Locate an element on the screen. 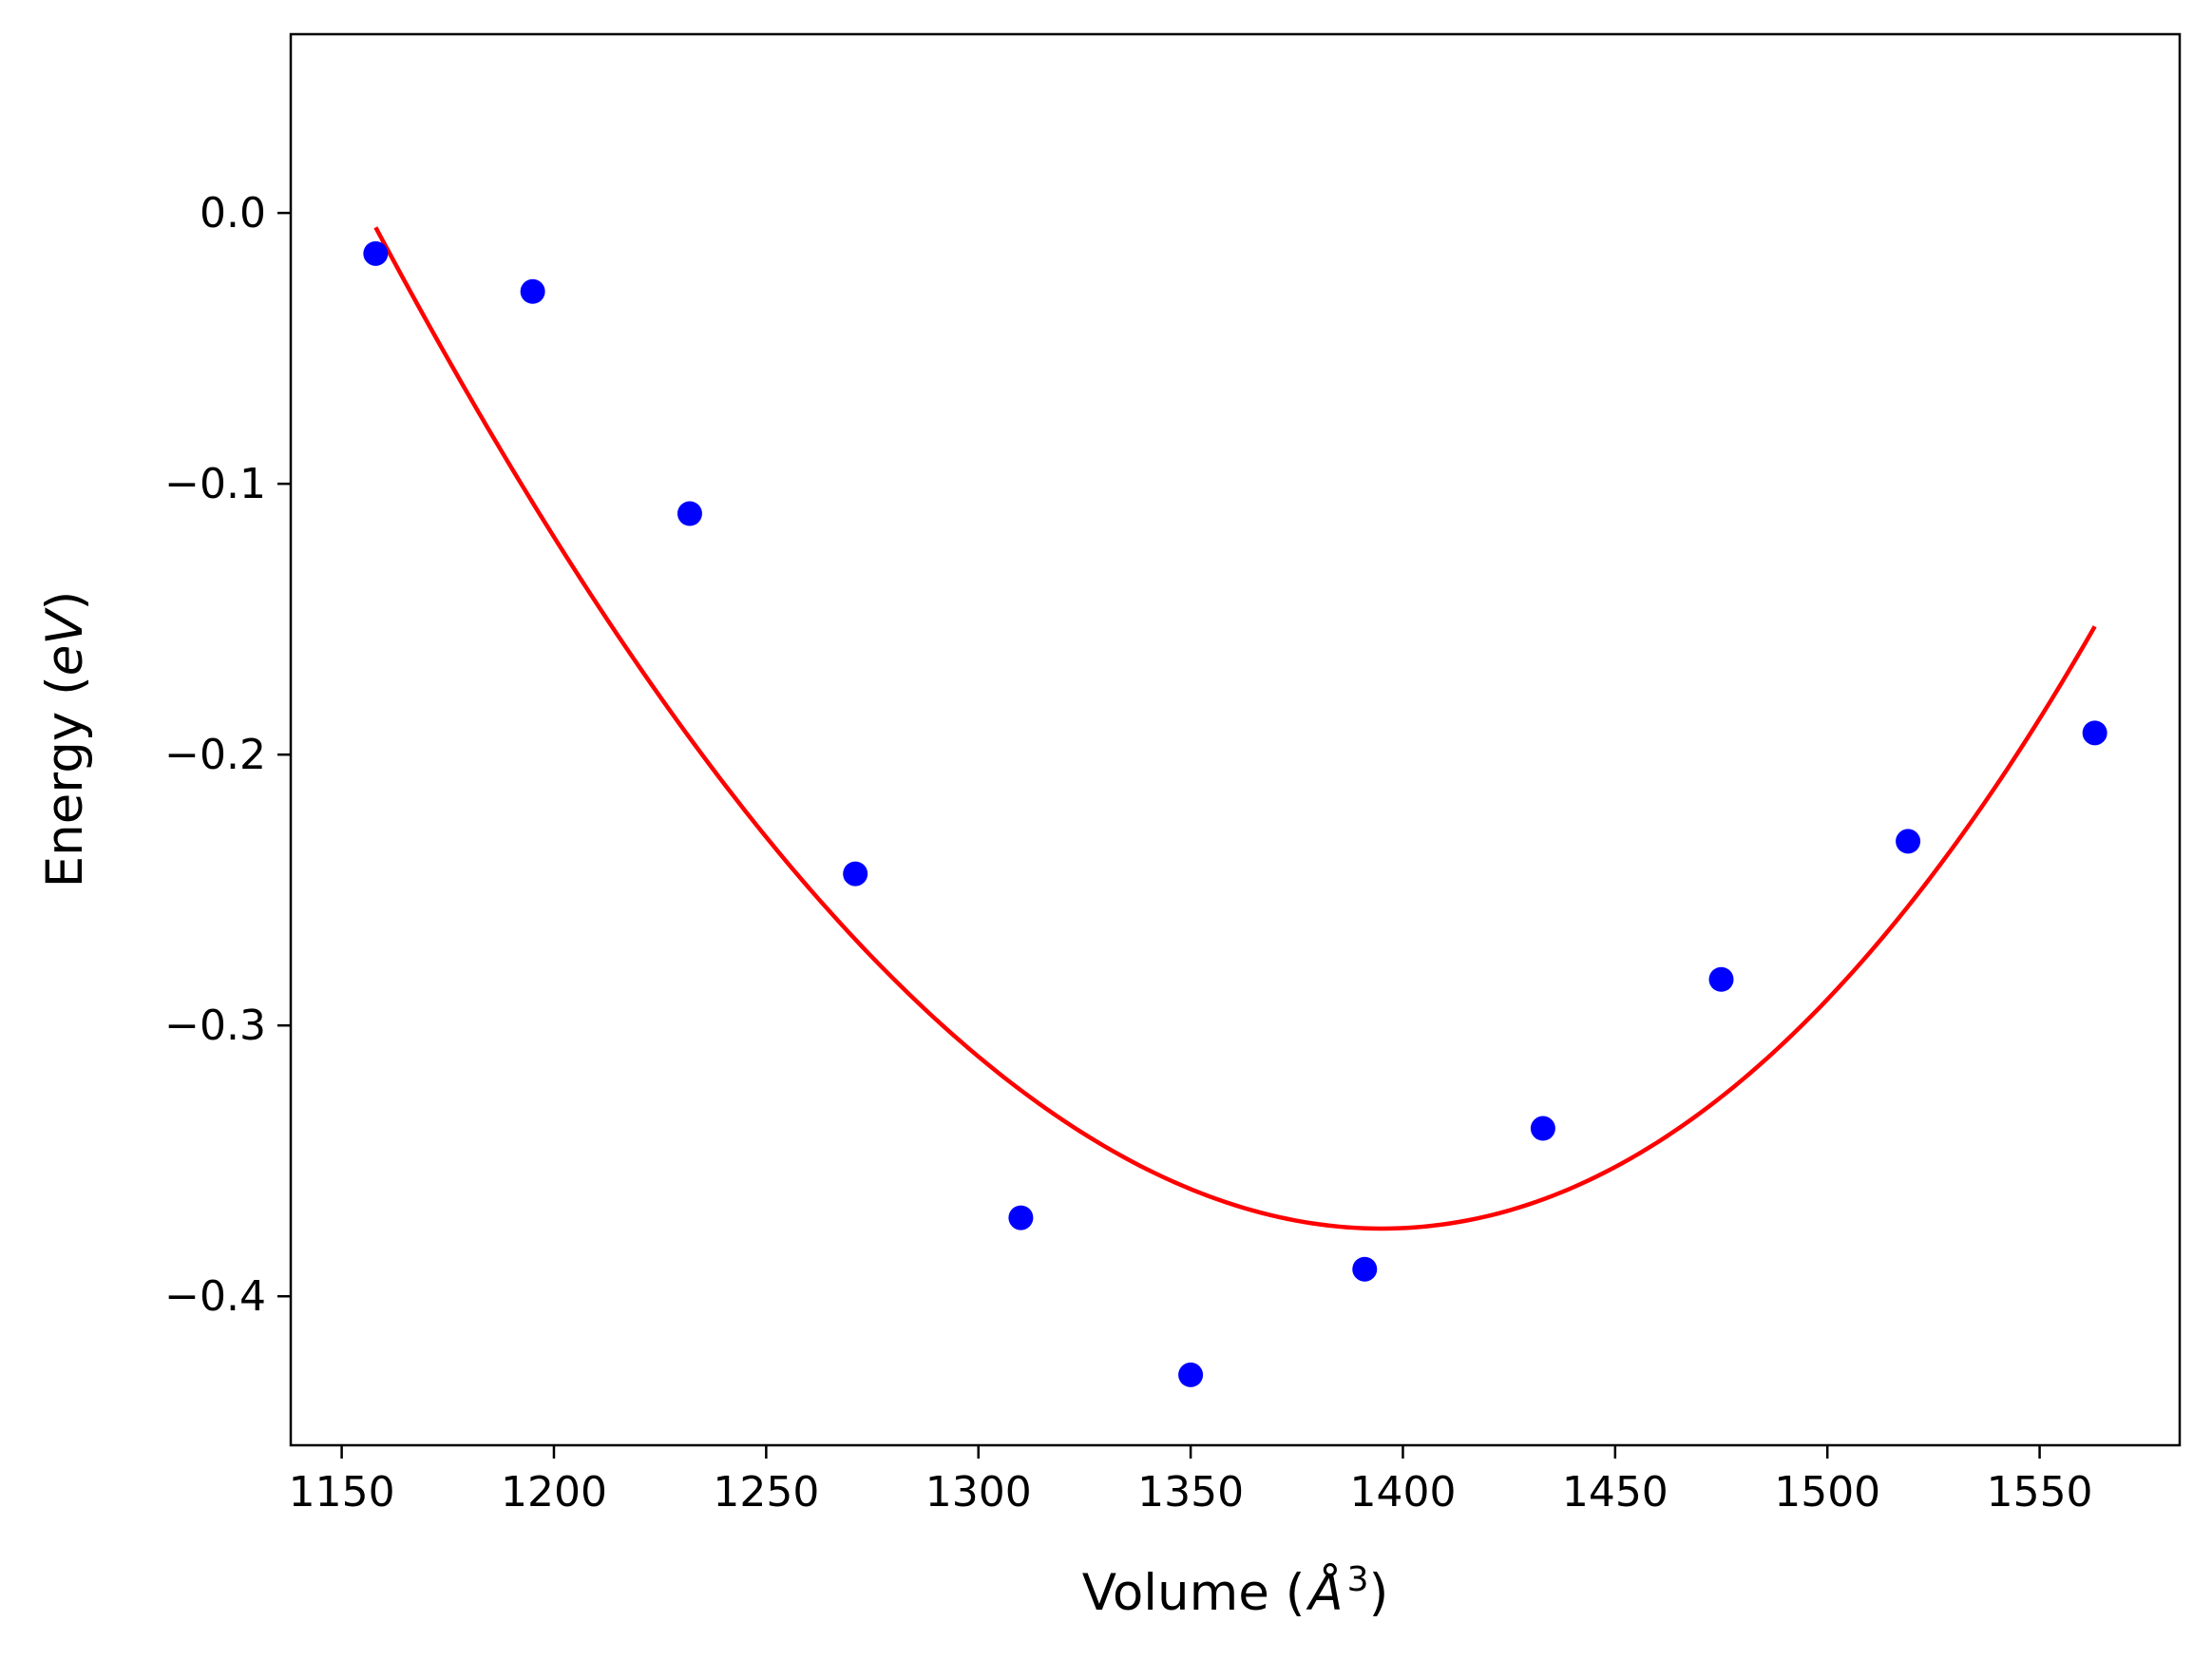 This screenshot has width=2212, height=1660. x-axis-label: Volume (Å 3) is located at coordinates (1235, 1591).